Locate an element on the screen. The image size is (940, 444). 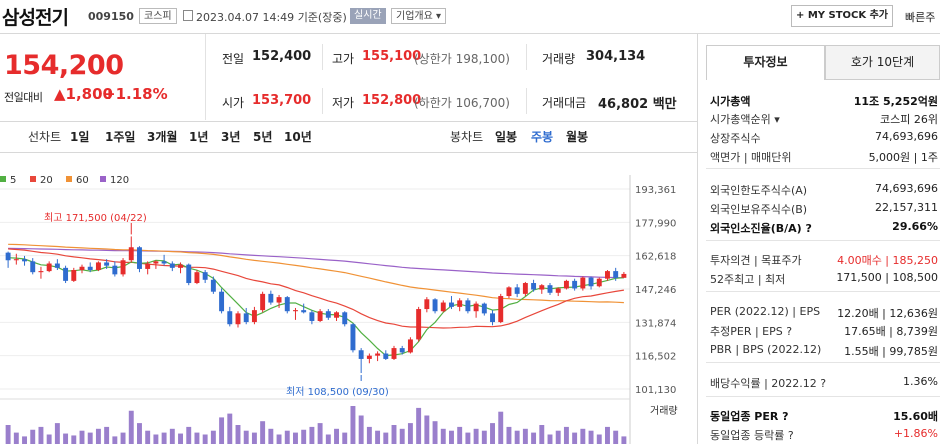
info-label: 시가총액 is located at coordinates (730, 101).